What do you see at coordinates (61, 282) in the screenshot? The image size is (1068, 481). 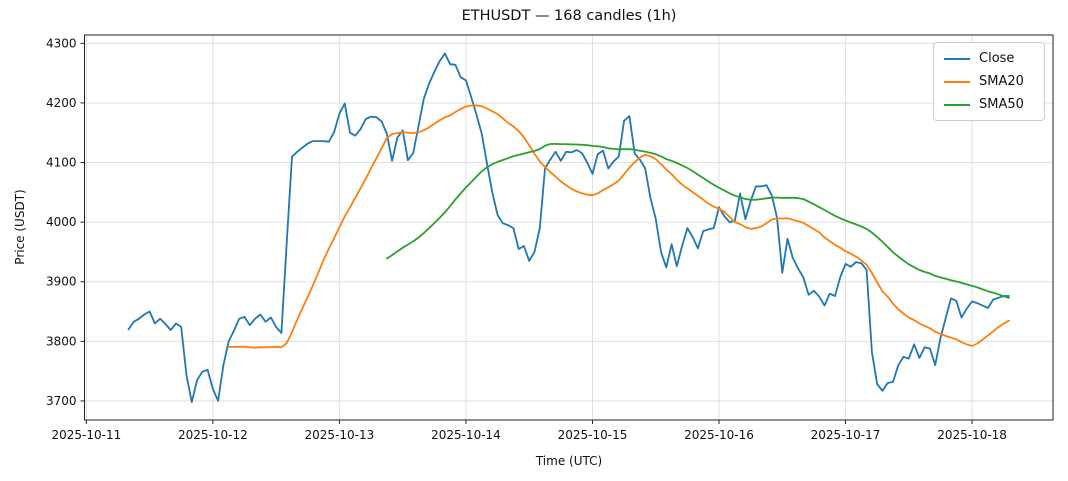 I see `y-tick-label: 3900` at bounding box center [61, 282].